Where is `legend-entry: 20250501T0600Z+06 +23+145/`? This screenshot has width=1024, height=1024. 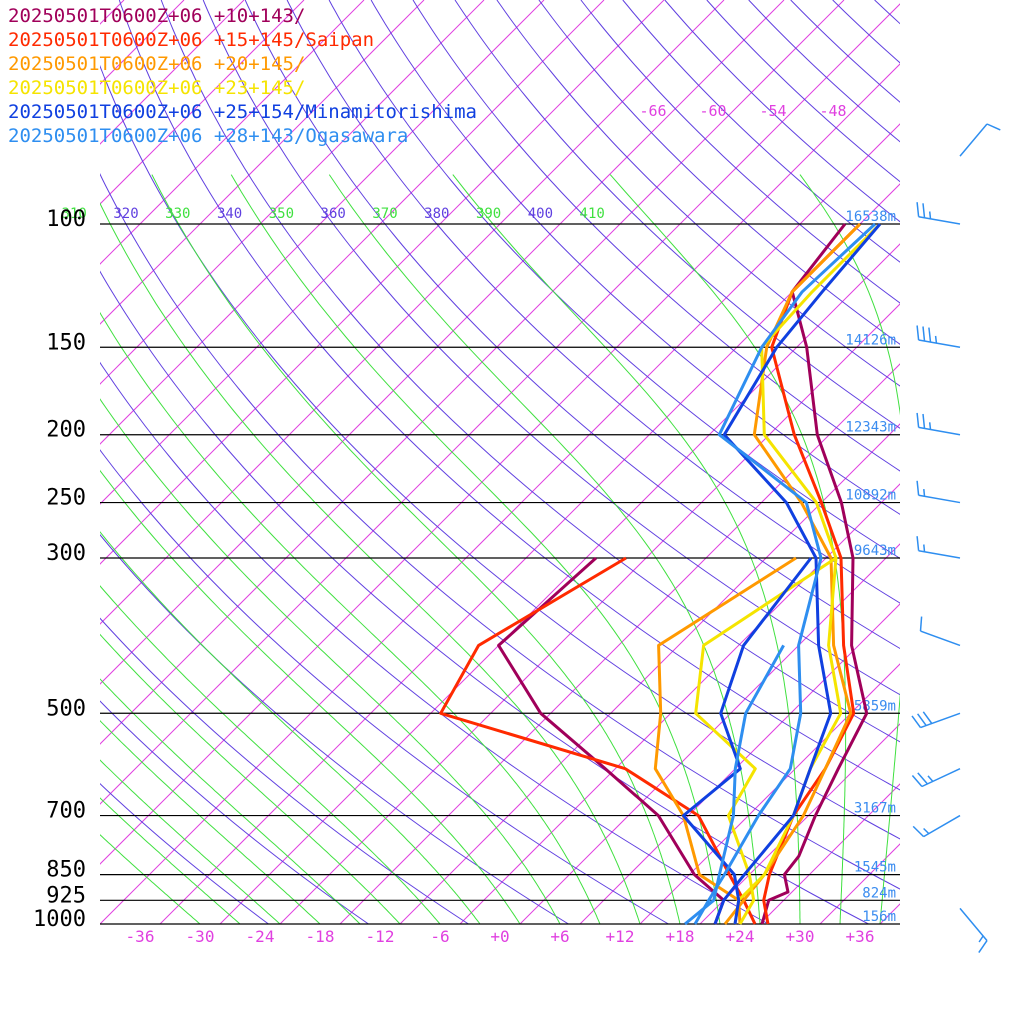
legend-entry: 20250501T0600Z+06 +23+145/ is located at coordinates (157, 88).